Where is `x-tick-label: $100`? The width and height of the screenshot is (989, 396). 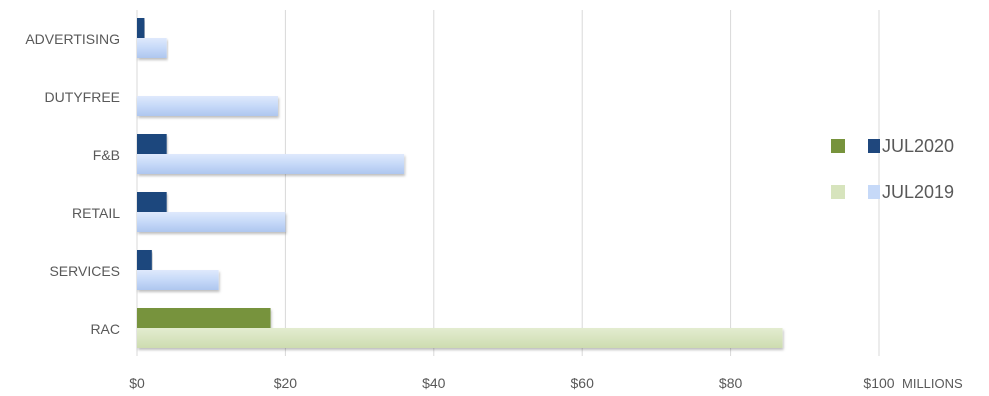
x-tick-label: $100 is located at coordinates (878, 383).